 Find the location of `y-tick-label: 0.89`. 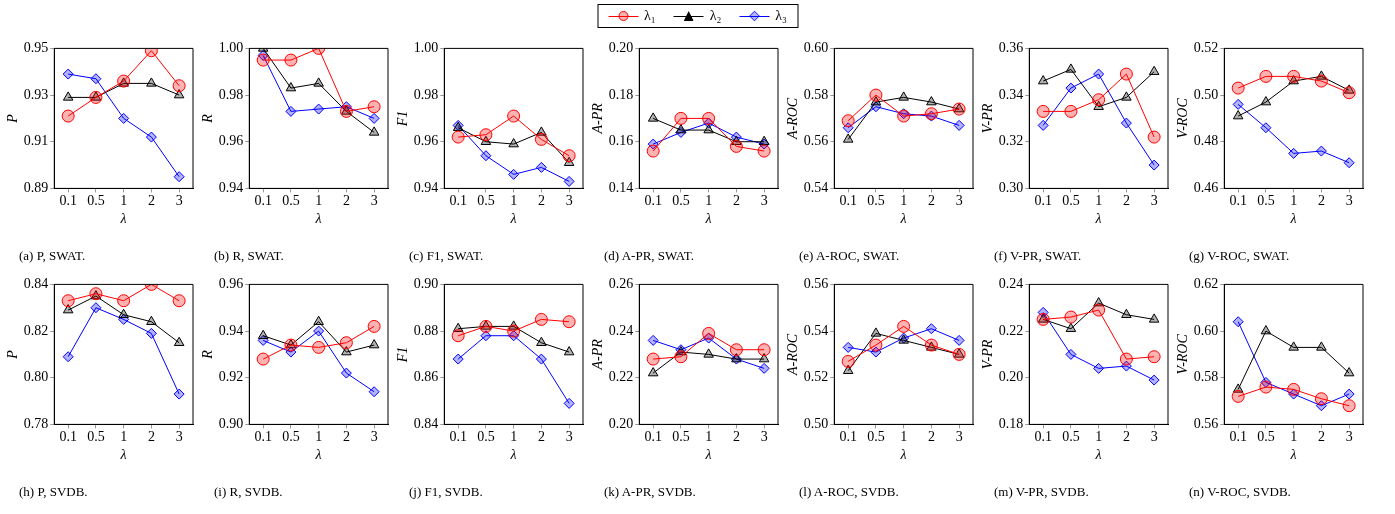

y-tick-label: 0.89 is located at coordinates (36, 188).